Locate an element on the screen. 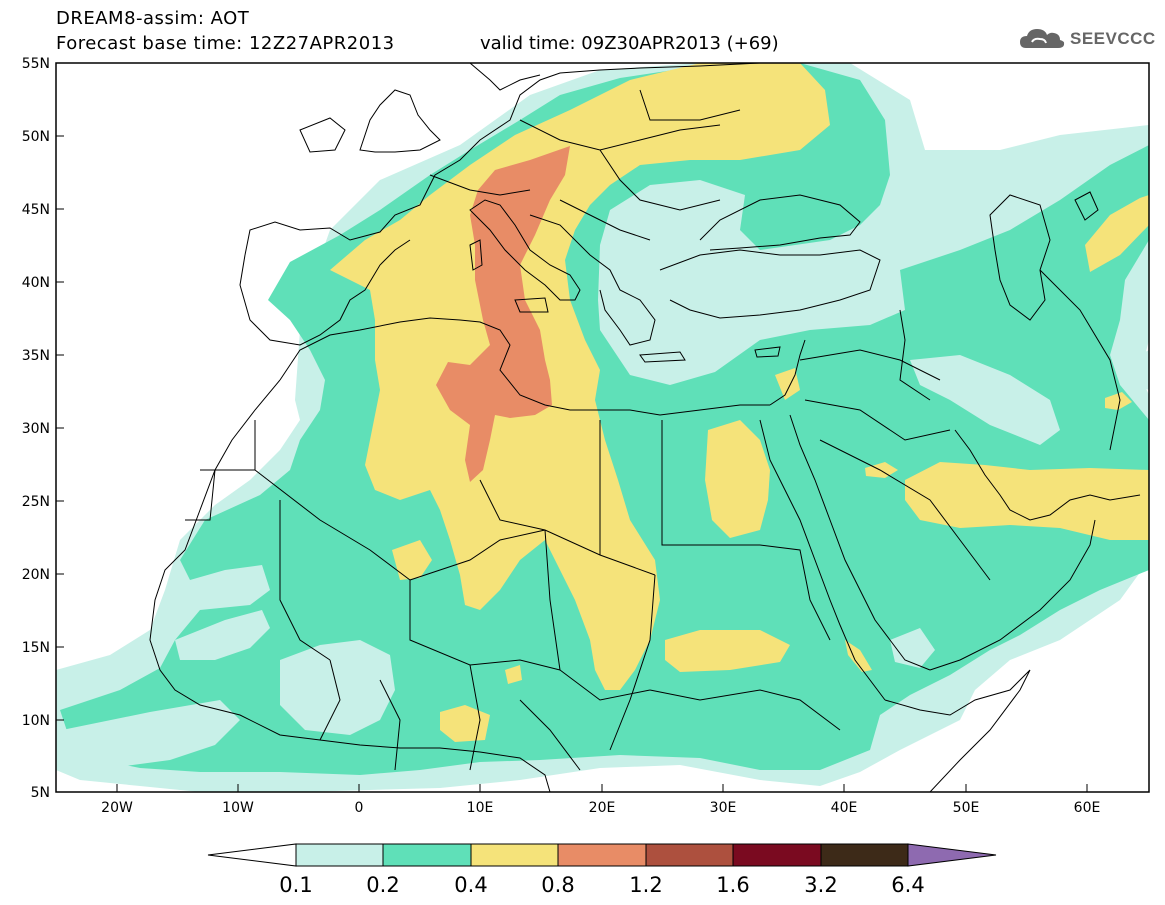  lat-label: 25N is located at coordinates (36, 502).